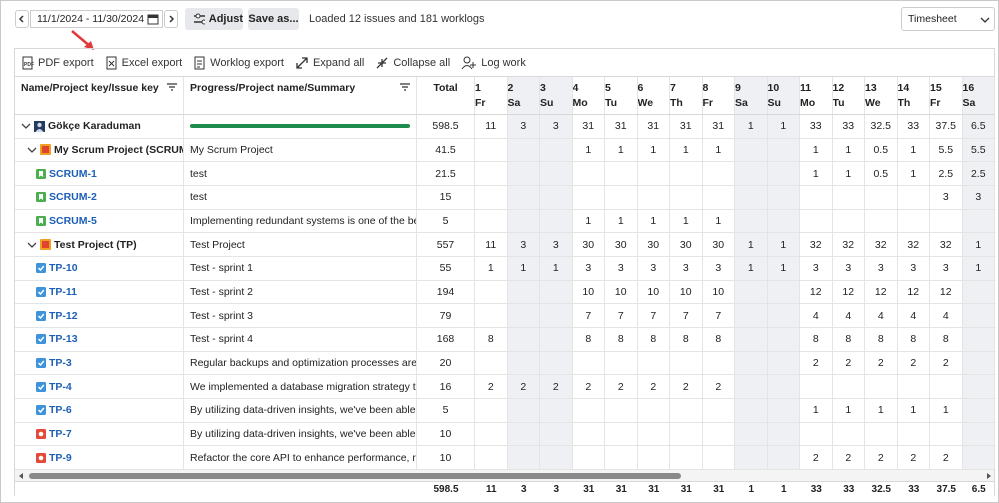 The height and width of the screenshot is (503, 999). I want to click on weekday: Su, so click(547, 103).